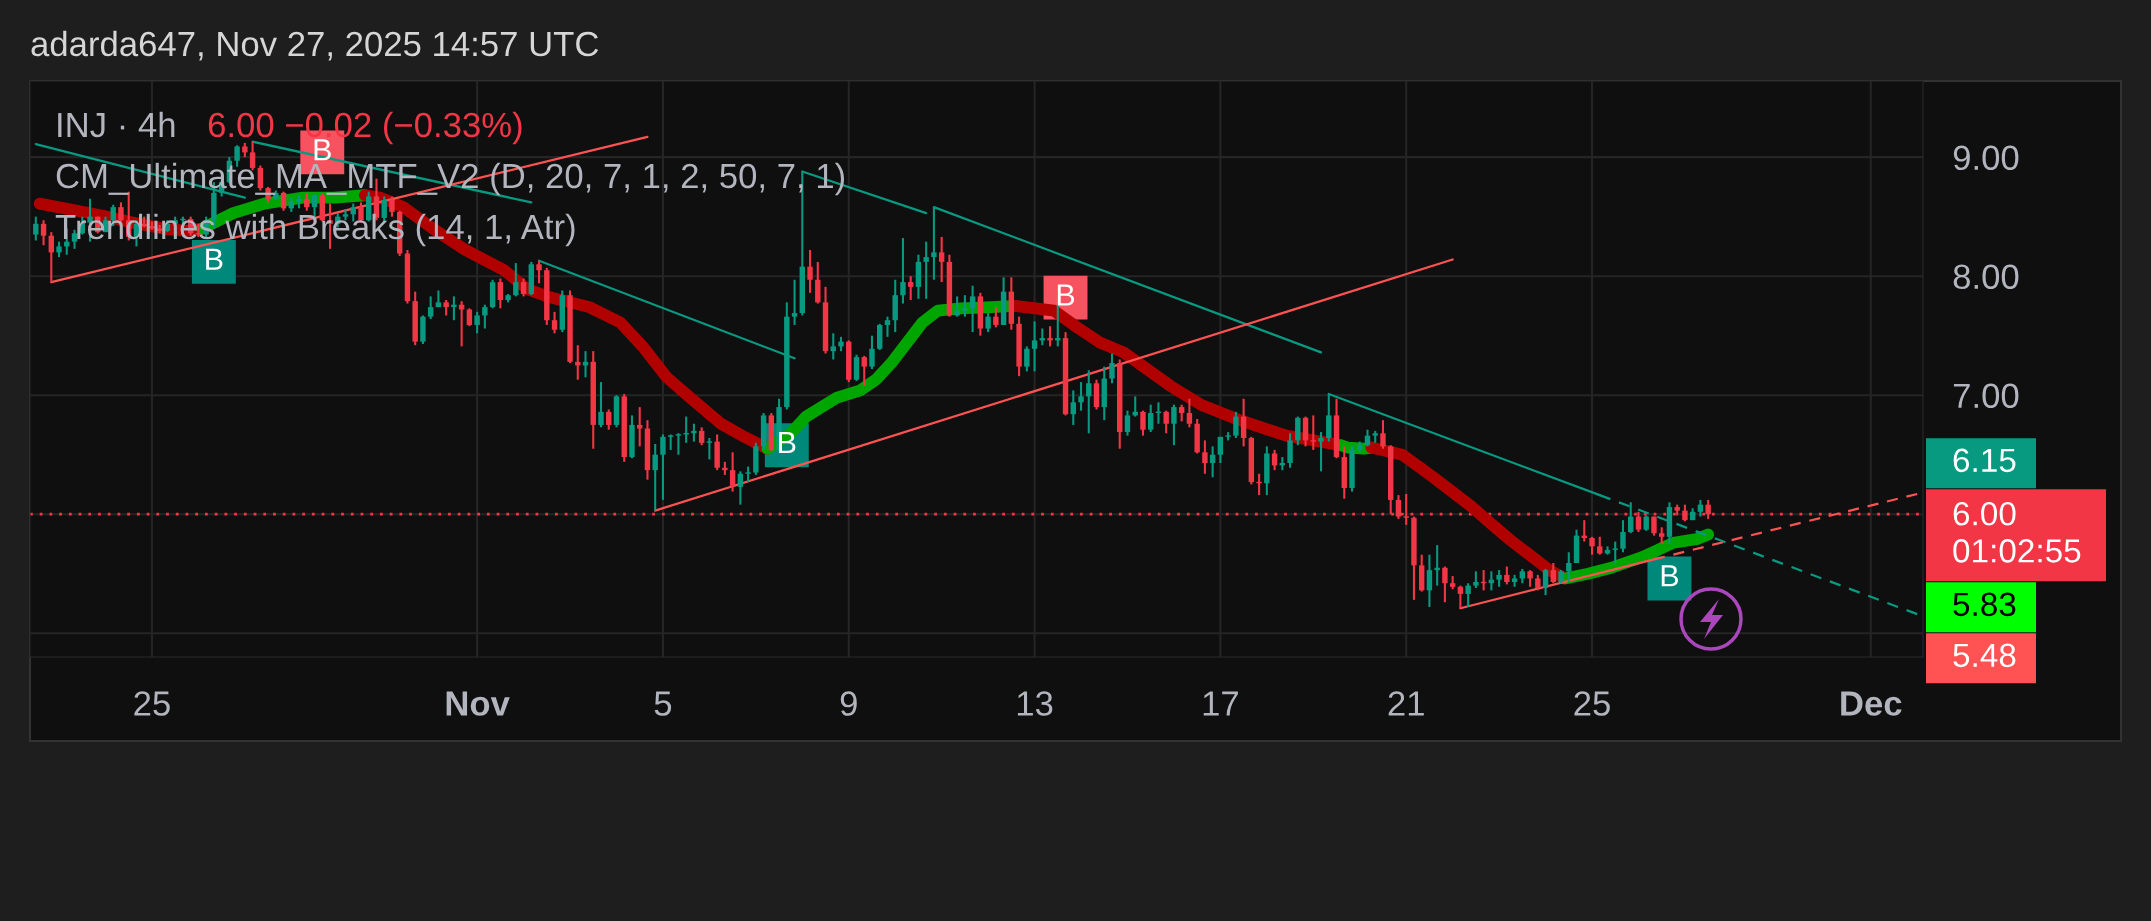 This screenshot has width=2151, height=921. I want to click on x-tick-label: Nov, so click(478, 703).